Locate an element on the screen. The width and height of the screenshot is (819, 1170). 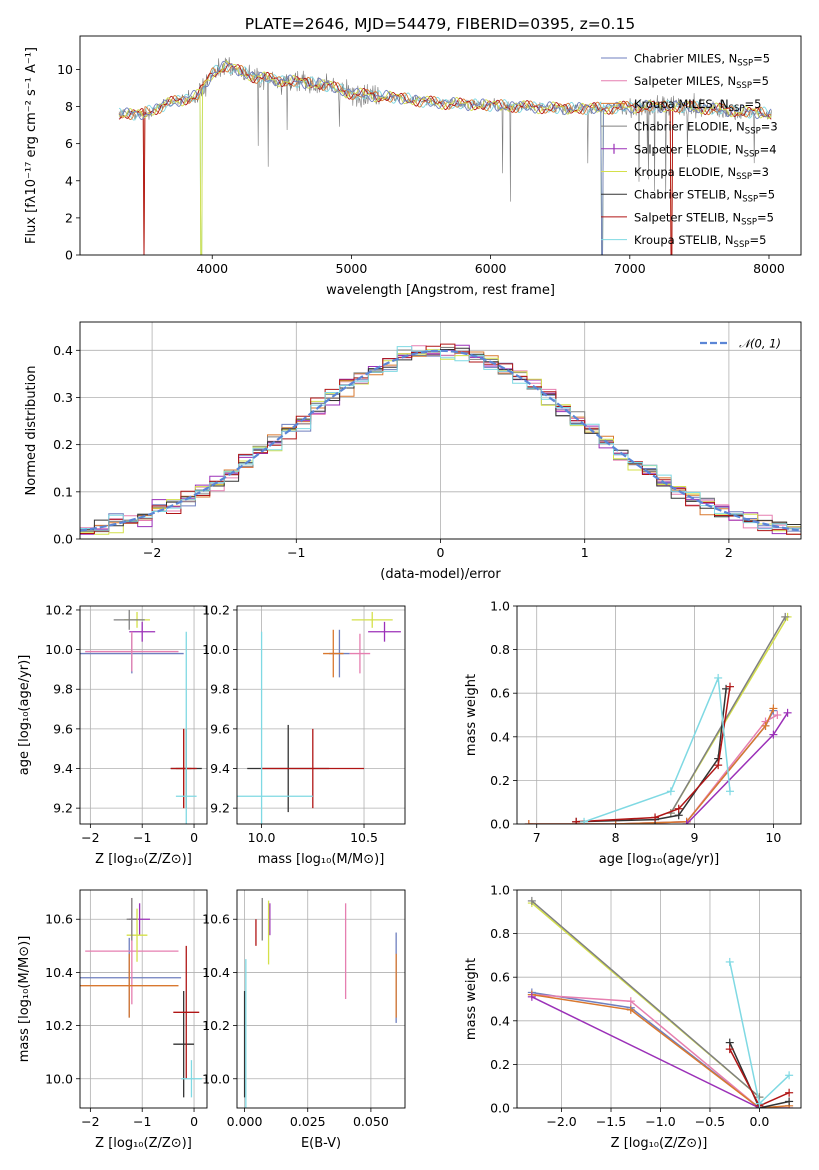
residual-histogram-st_salp is located at coordinates (440, 439).